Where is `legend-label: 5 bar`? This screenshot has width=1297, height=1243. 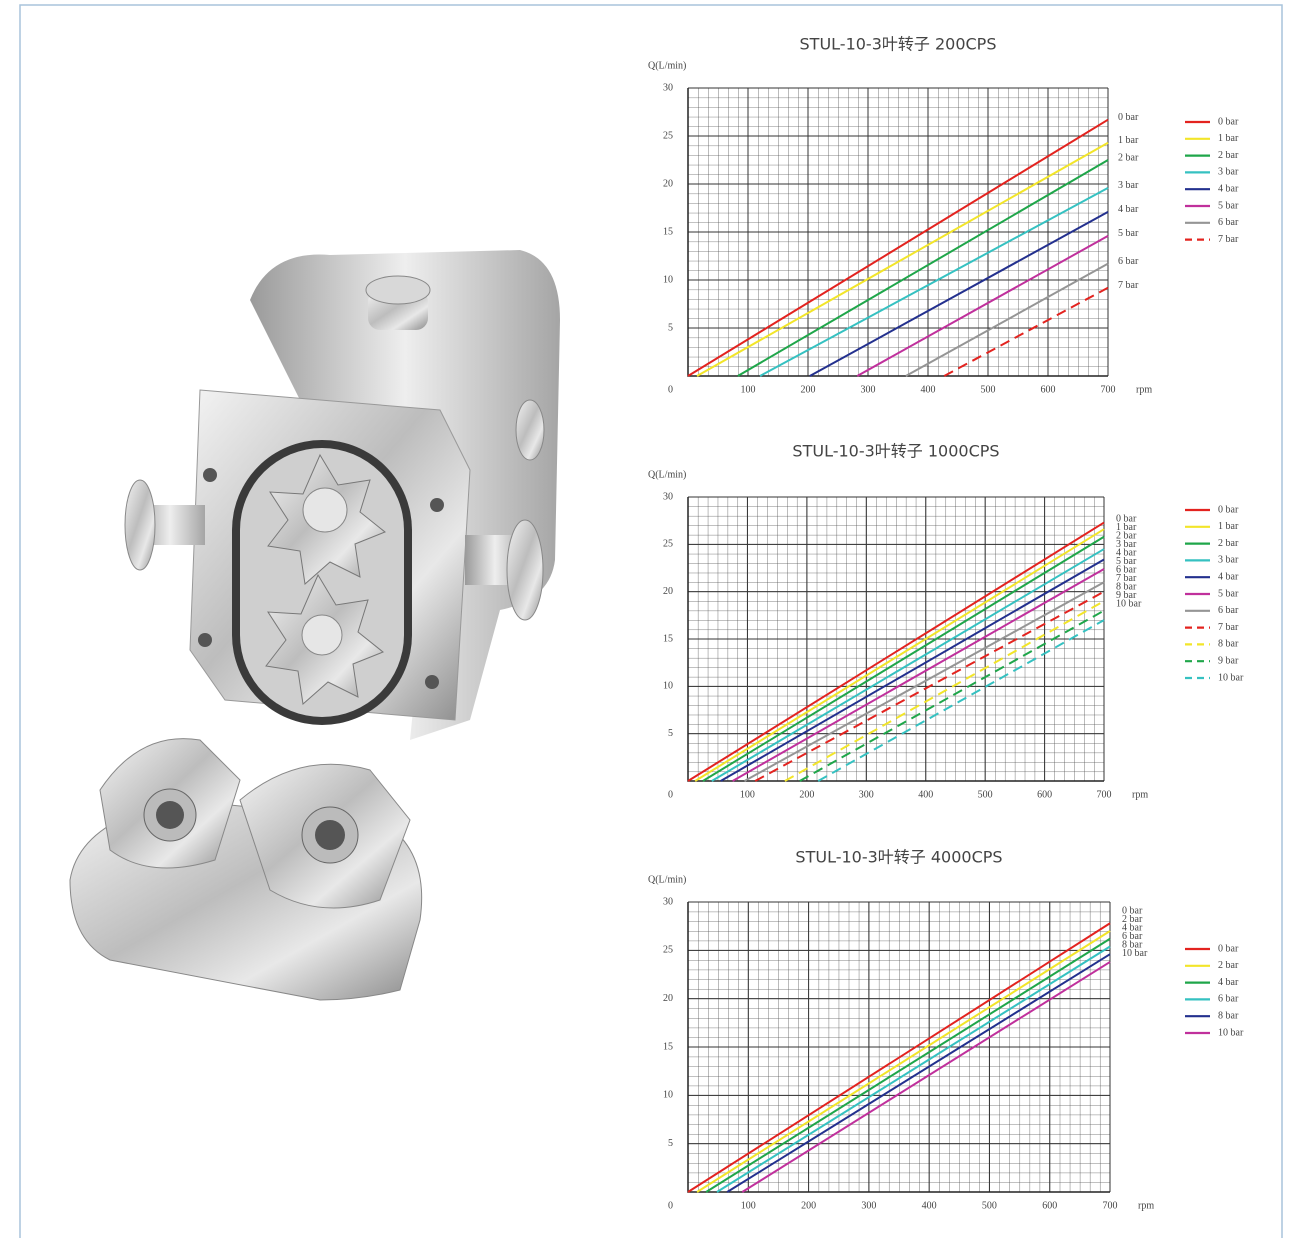 legend-label: 5 bar is located at coordinates (1228, 593).